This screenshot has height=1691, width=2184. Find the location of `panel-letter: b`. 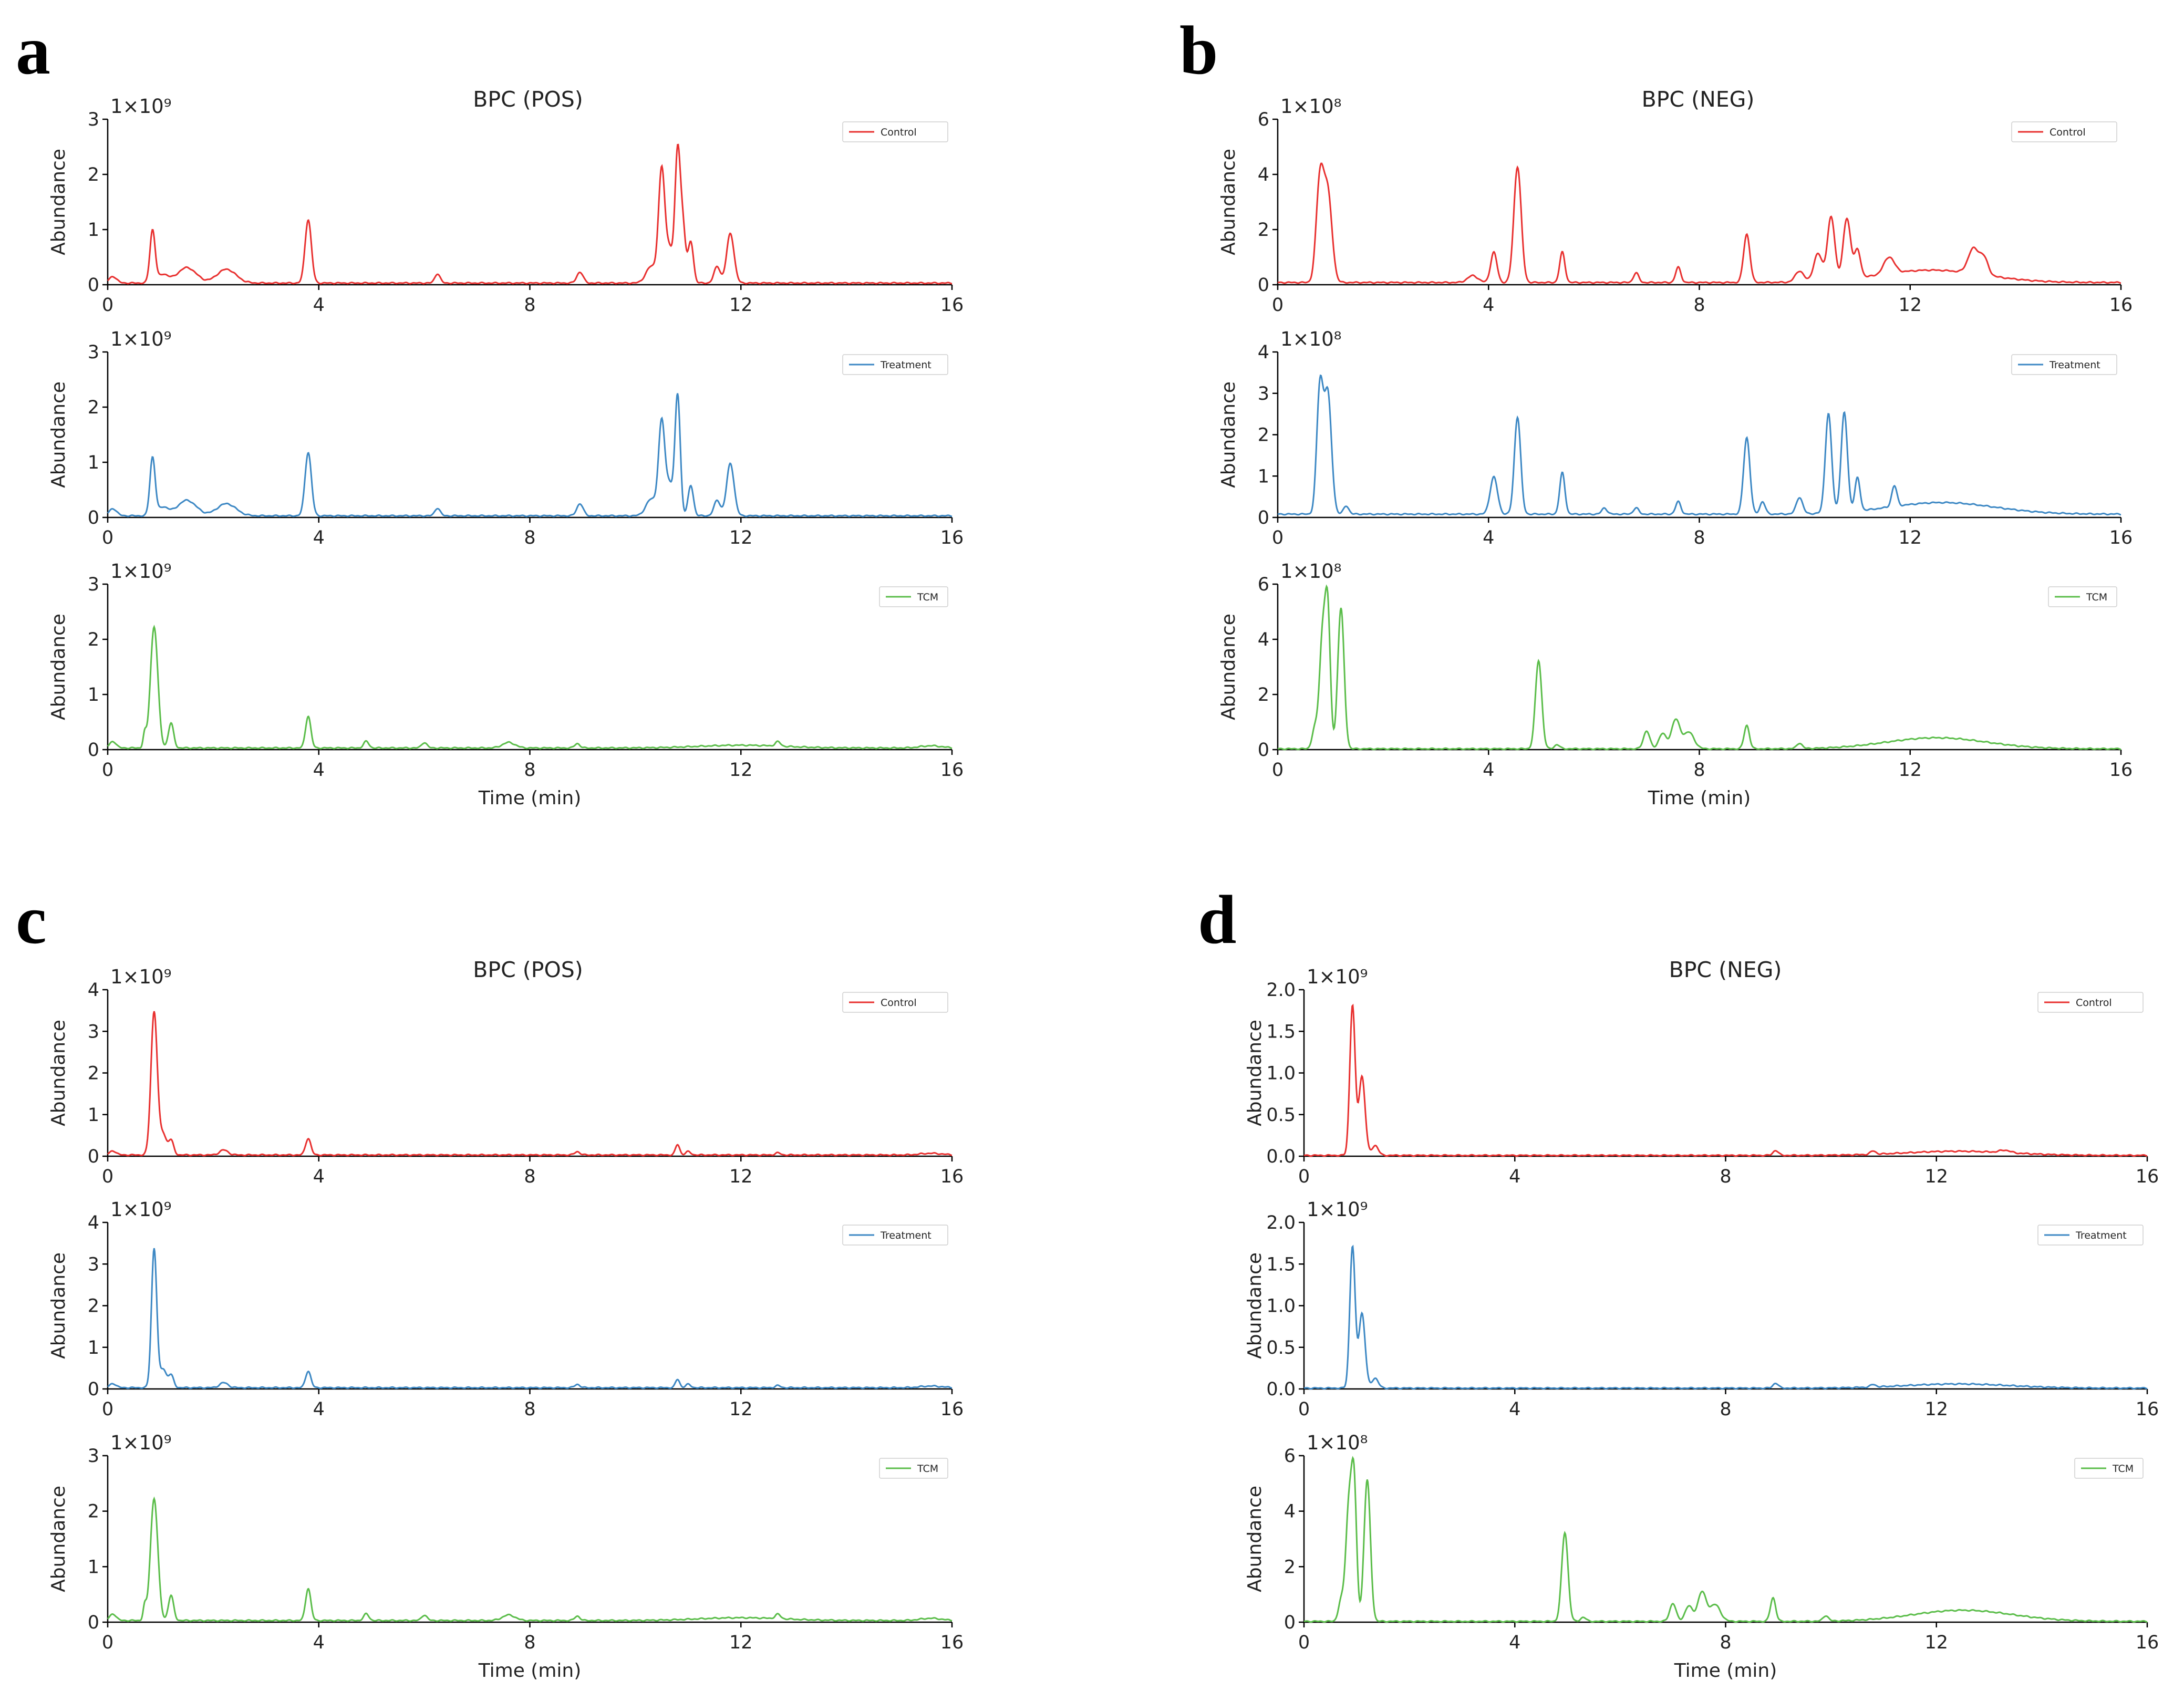

panel-letter: b is located at coordinates (1198, 50).